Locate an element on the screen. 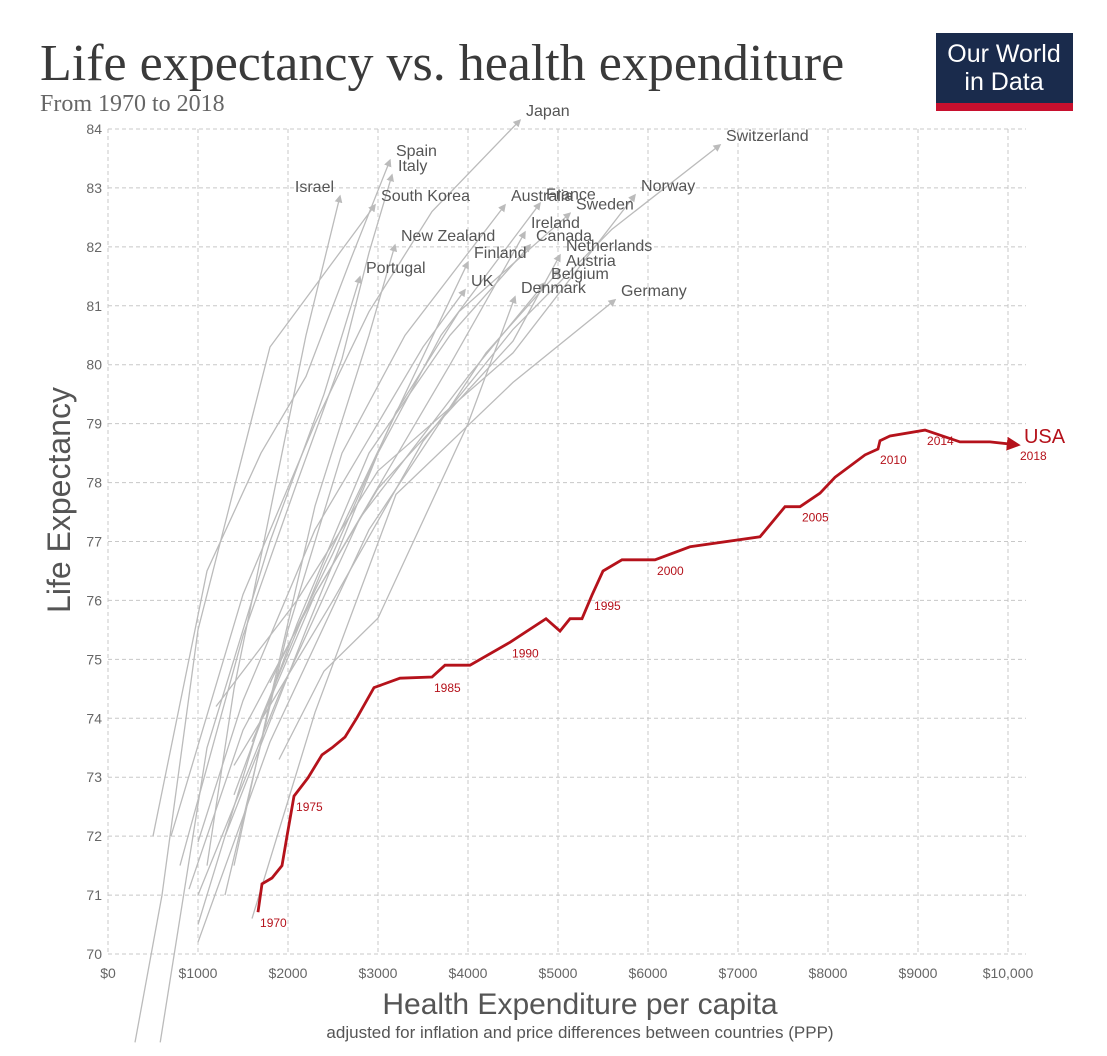 The height and width of the screenshot is (1056, 1107). y-tick-label: 72 is located at coordinates (94, 836).